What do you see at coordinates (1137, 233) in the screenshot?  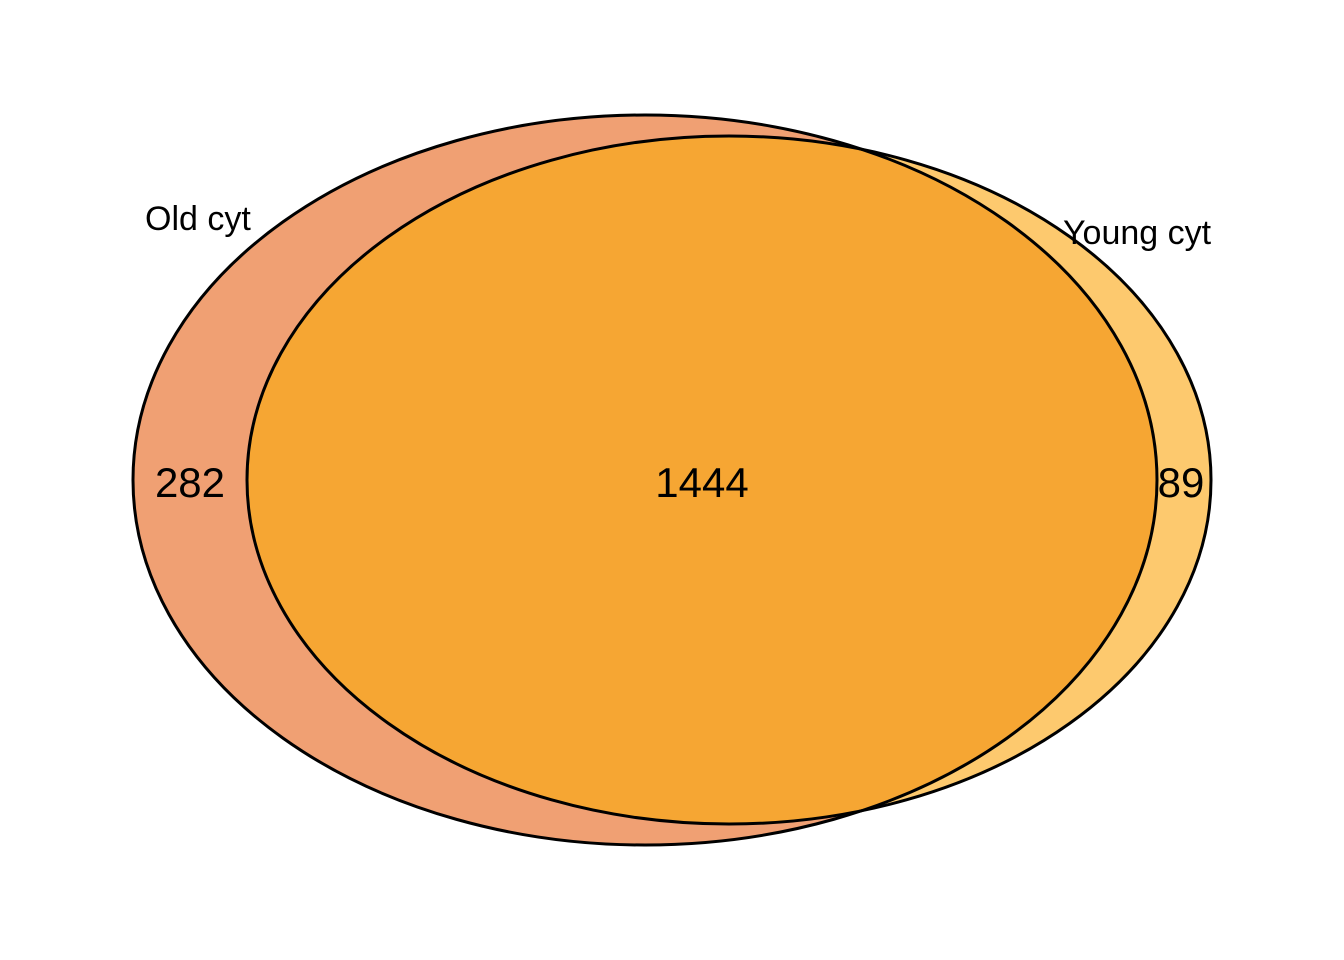 I see `set-label-young-cyt: Young cyt` at bounding box center [1137, 233].